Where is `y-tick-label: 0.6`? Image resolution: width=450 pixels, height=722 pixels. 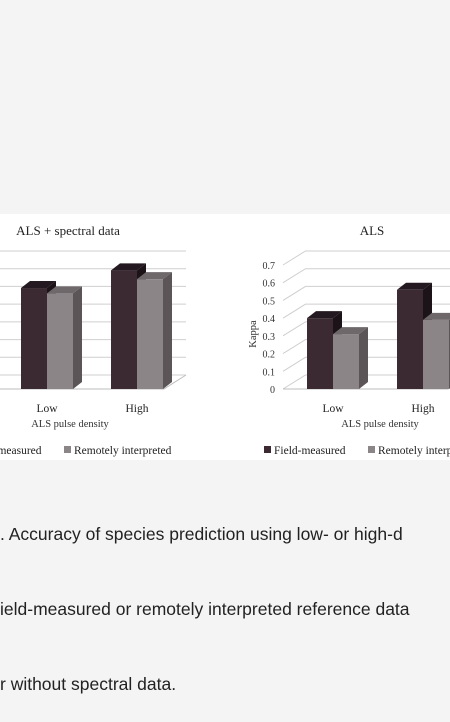
y-tick-label: 0.6 is located at coordinates (269, 284).